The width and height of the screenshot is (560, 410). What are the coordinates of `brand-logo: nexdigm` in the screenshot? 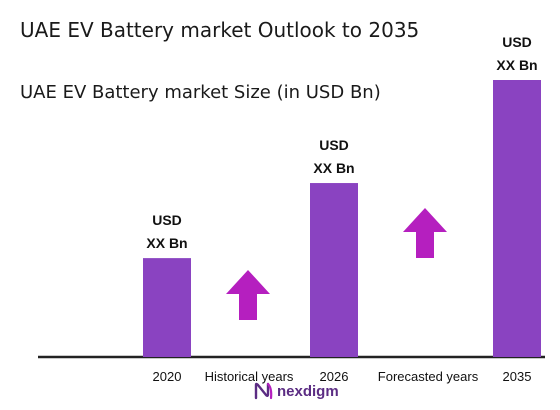 It's located at (296, 391).